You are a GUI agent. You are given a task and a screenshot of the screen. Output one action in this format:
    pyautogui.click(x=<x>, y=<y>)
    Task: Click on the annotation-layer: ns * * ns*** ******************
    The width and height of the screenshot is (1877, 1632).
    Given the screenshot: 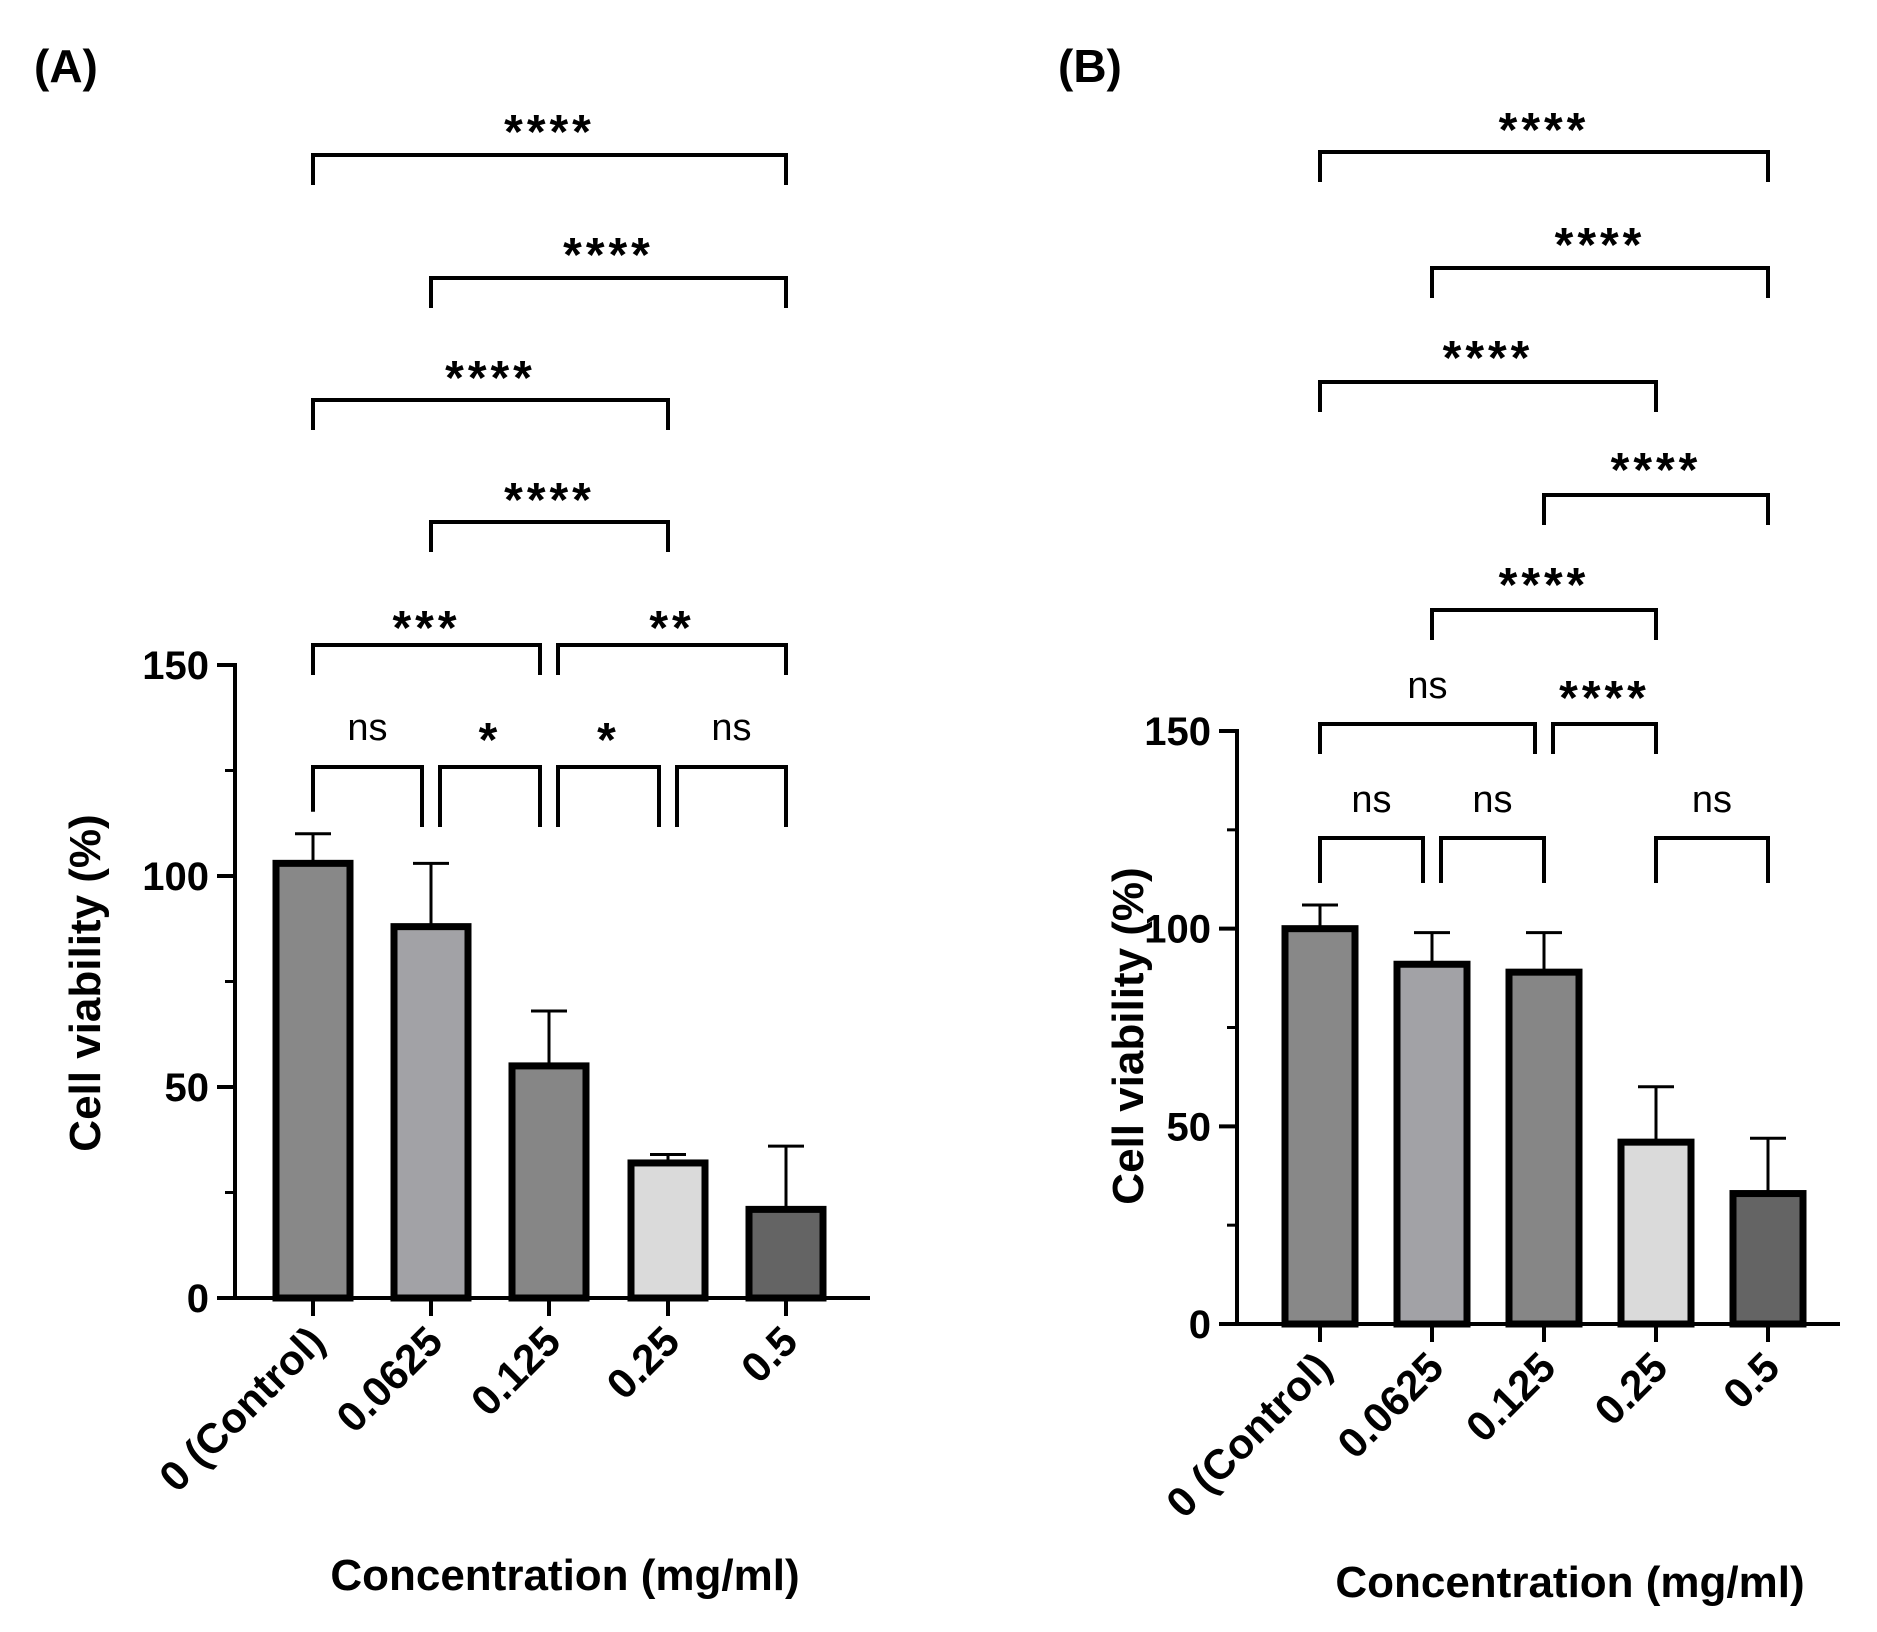 What is the action you would take?
    pyautogui.click(x=549, y=466)
    